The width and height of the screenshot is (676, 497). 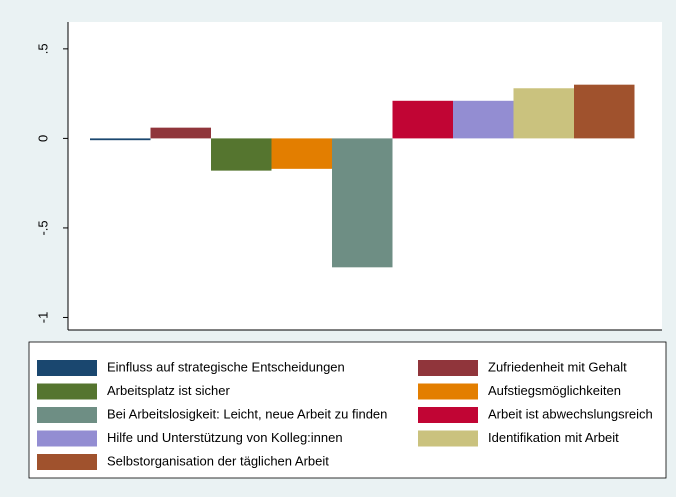 I want to click on legend-label: Einfluss auf strategische Entscheidungen, so click(x=226, y=366).